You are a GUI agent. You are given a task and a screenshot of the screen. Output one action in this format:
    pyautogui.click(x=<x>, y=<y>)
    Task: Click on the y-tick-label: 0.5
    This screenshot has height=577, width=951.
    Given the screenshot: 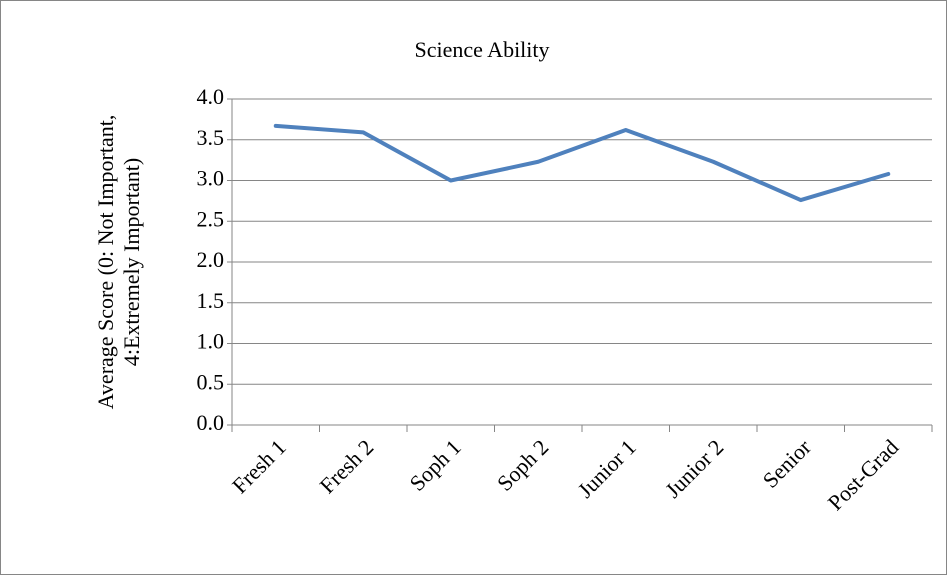 What is the action you would take?
    pyautogui.click(x=211, y=381)
    